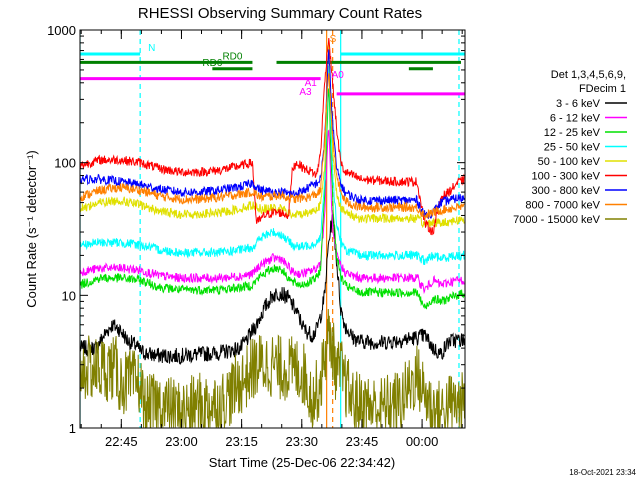 The width and height of the screenshot is (640, 480). I want to click on legend-entry-label: 12 - 25 keV, so click(572, 133).